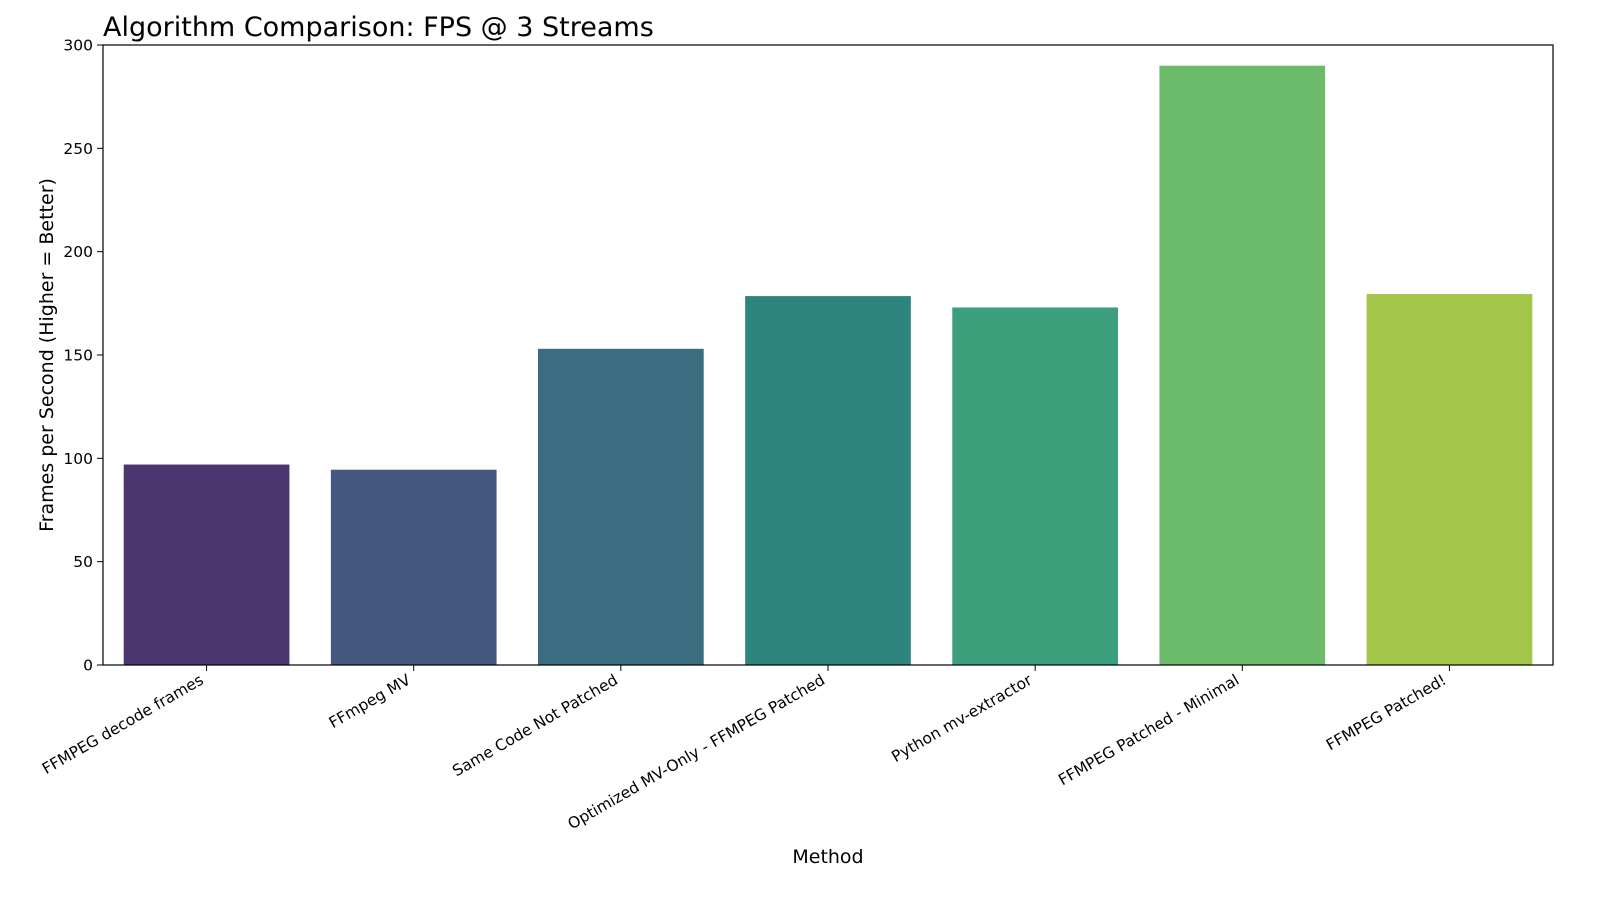 The height and width of the screenshot is (900, 1600). What do you see at coordinates (370, 701) in the screenshot?
I see `x-tick-label: FFmpeg MV` at bounding box center [370, 701].